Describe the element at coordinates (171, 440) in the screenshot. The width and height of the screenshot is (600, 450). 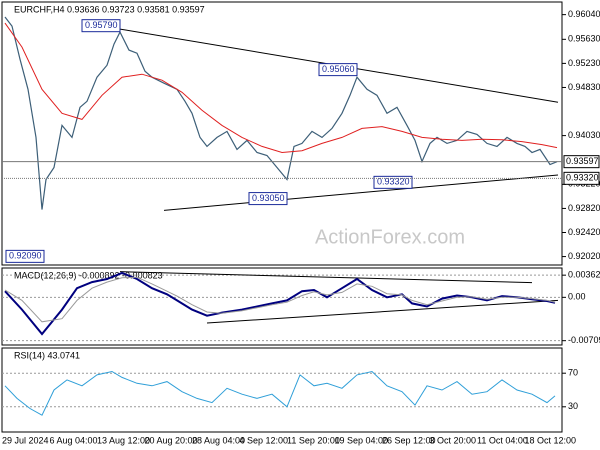
I see `x-tick-label: 20 Aug 20:00` at that location.